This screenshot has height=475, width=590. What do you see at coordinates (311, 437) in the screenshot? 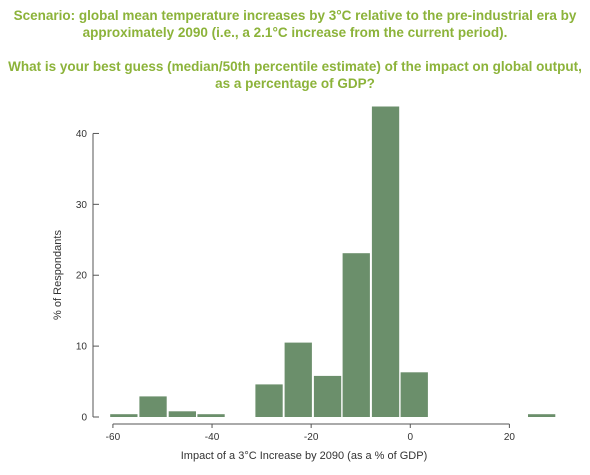
I see `x-tick-label: -20` at bounding box center [311, 437].